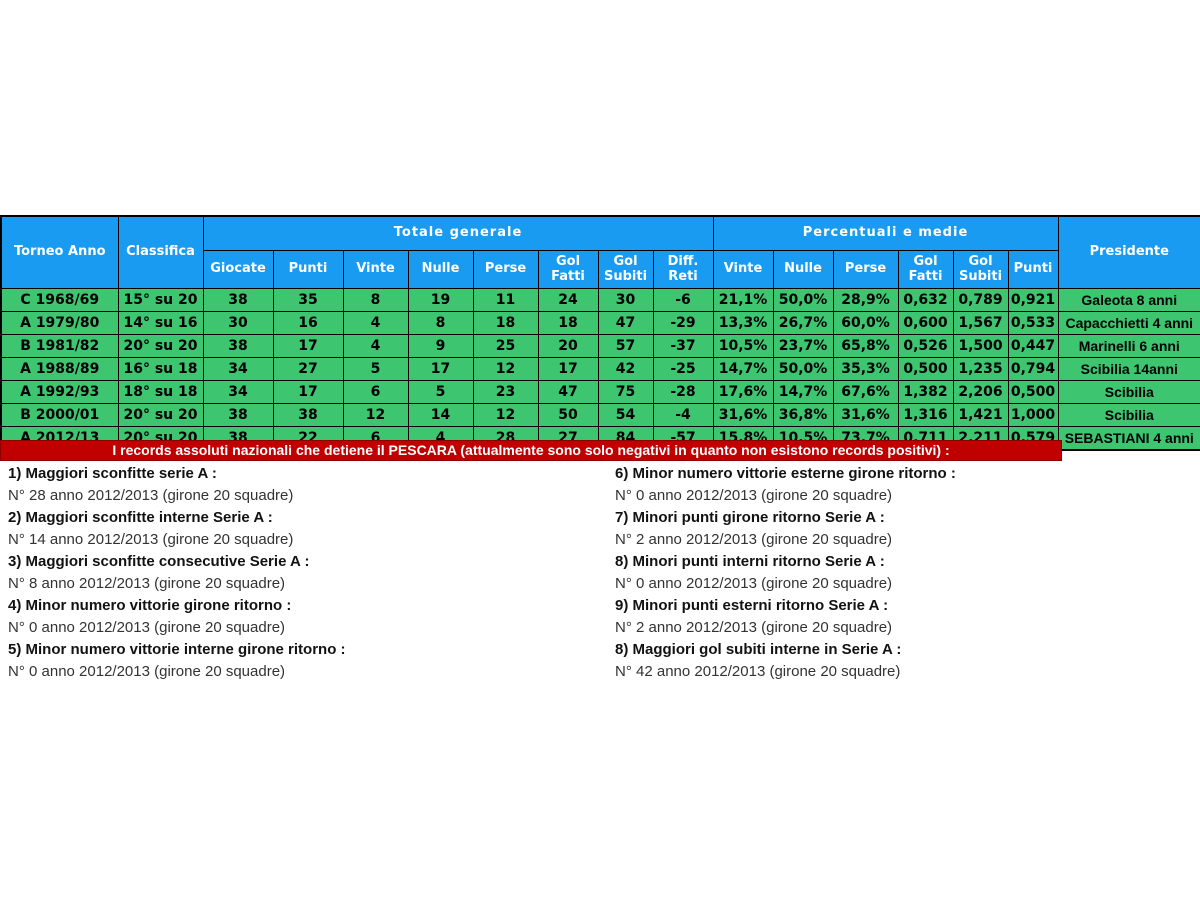  I want to click on col-header-pct-nulle: Nulle, so click(803, 269).